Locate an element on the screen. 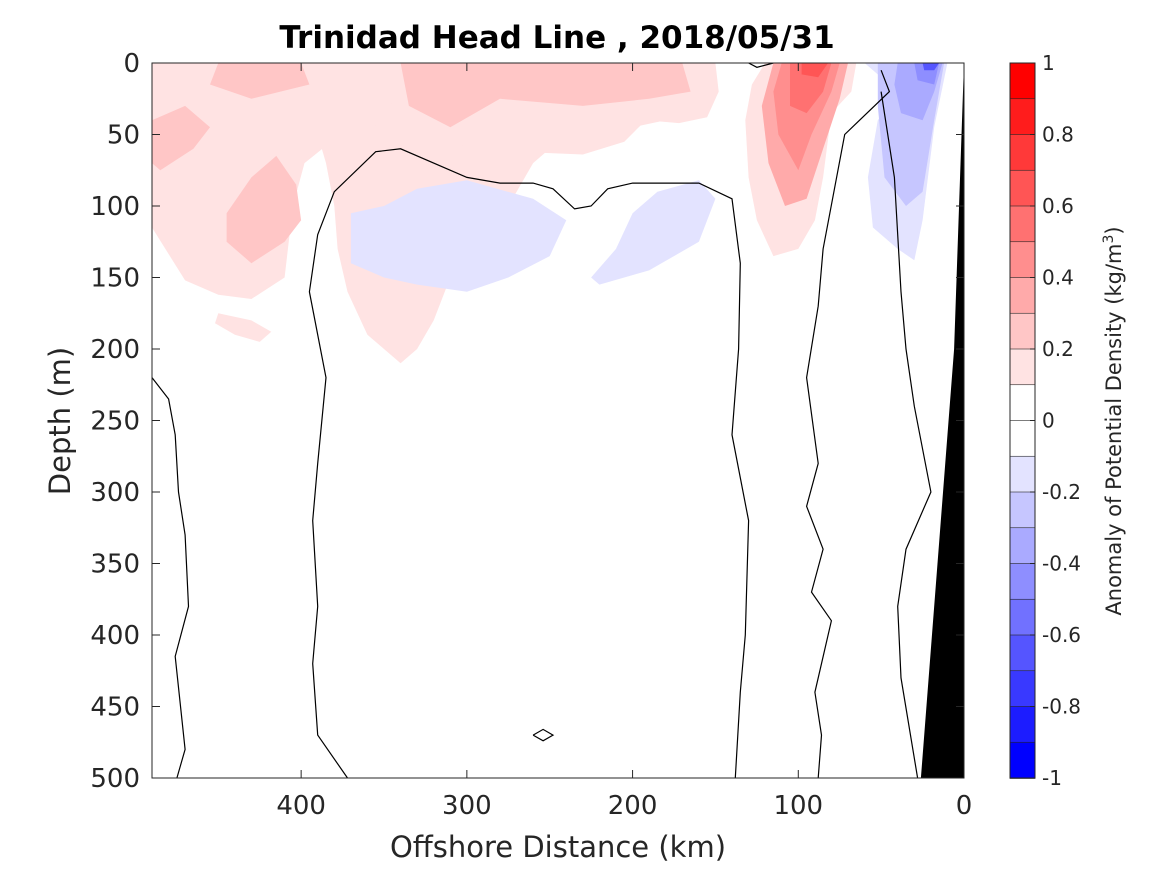  bathymetry-mask-shape is located at coordinates (942, 420).